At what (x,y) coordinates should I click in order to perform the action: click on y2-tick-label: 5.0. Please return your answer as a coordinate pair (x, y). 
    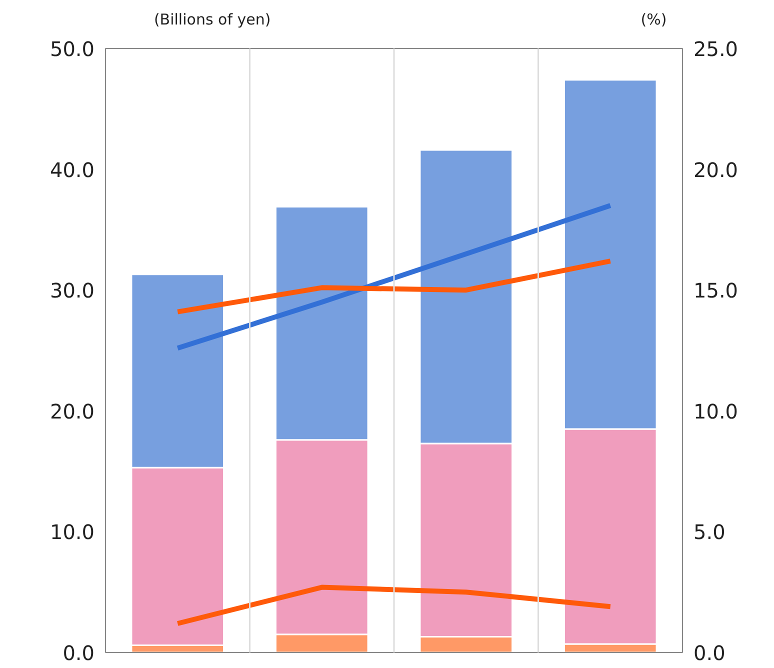
    Looking at the image, I should click on (710, 532).